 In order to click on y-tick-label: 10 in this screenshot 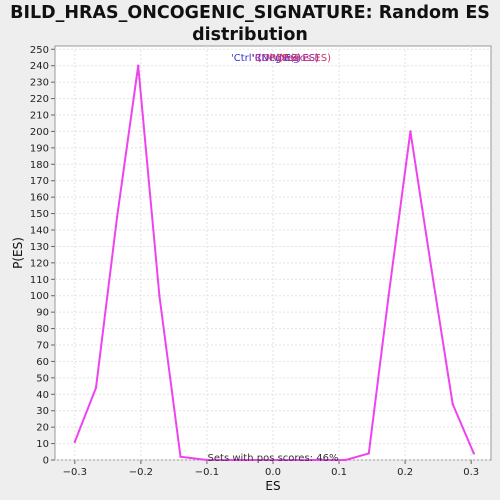, I will do `click(42, 444)`.